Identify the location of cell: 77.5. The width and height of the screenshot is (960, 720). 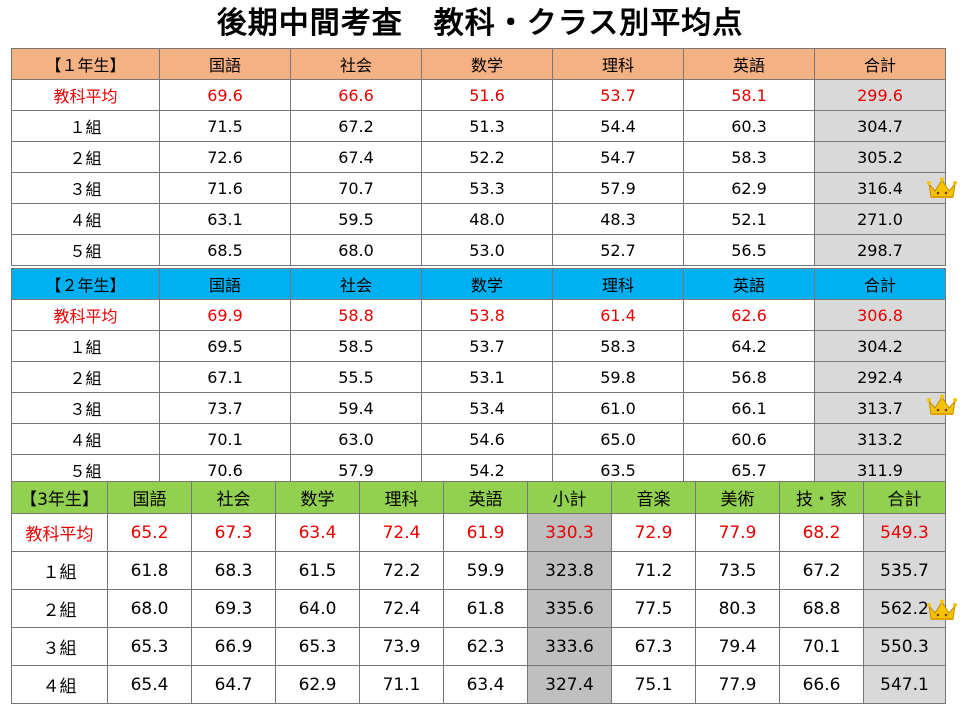
(653, 608).